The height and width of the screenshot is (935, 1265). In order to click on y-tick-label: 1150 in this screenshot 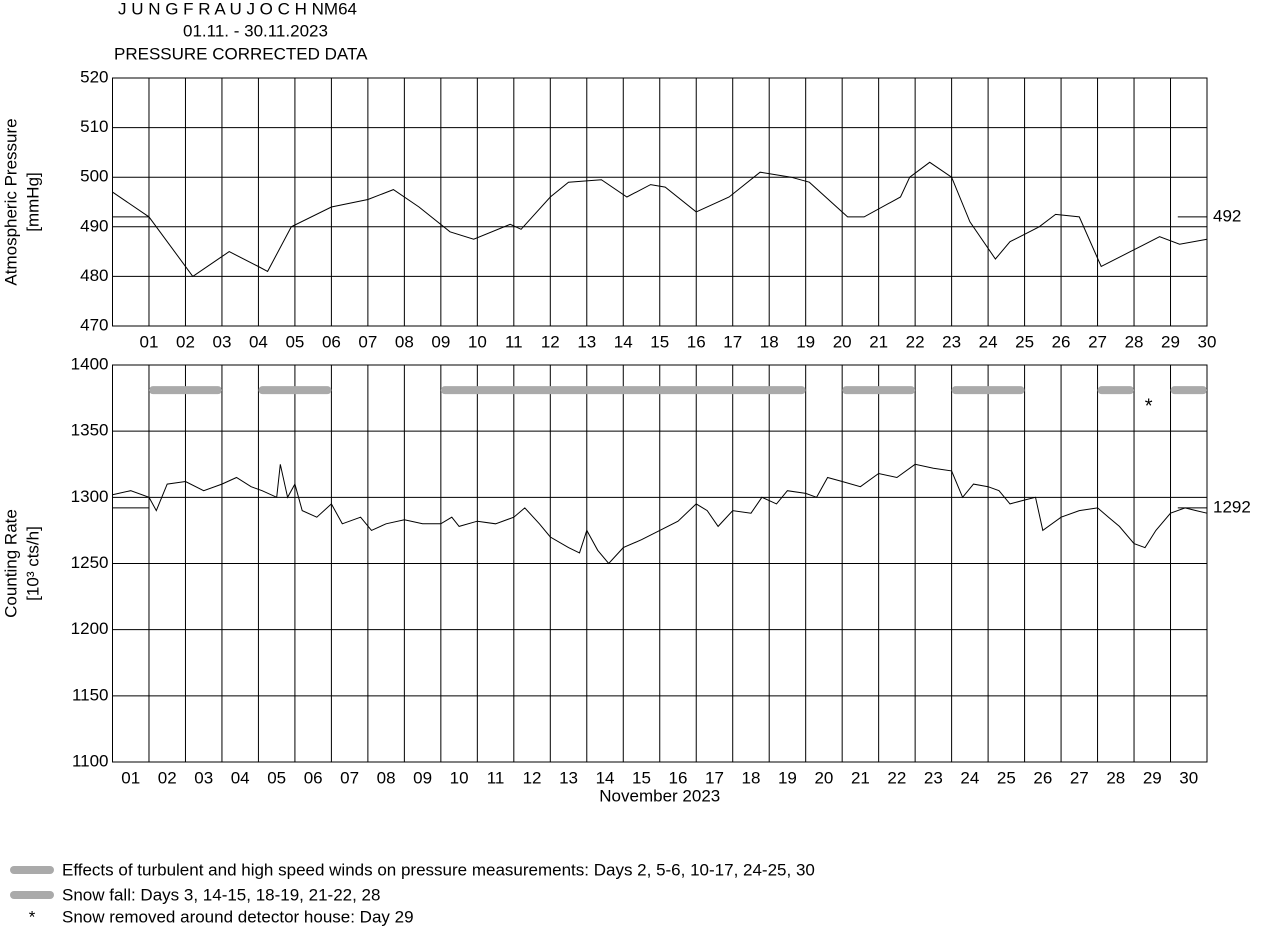, I will do `click(90, 694)`.